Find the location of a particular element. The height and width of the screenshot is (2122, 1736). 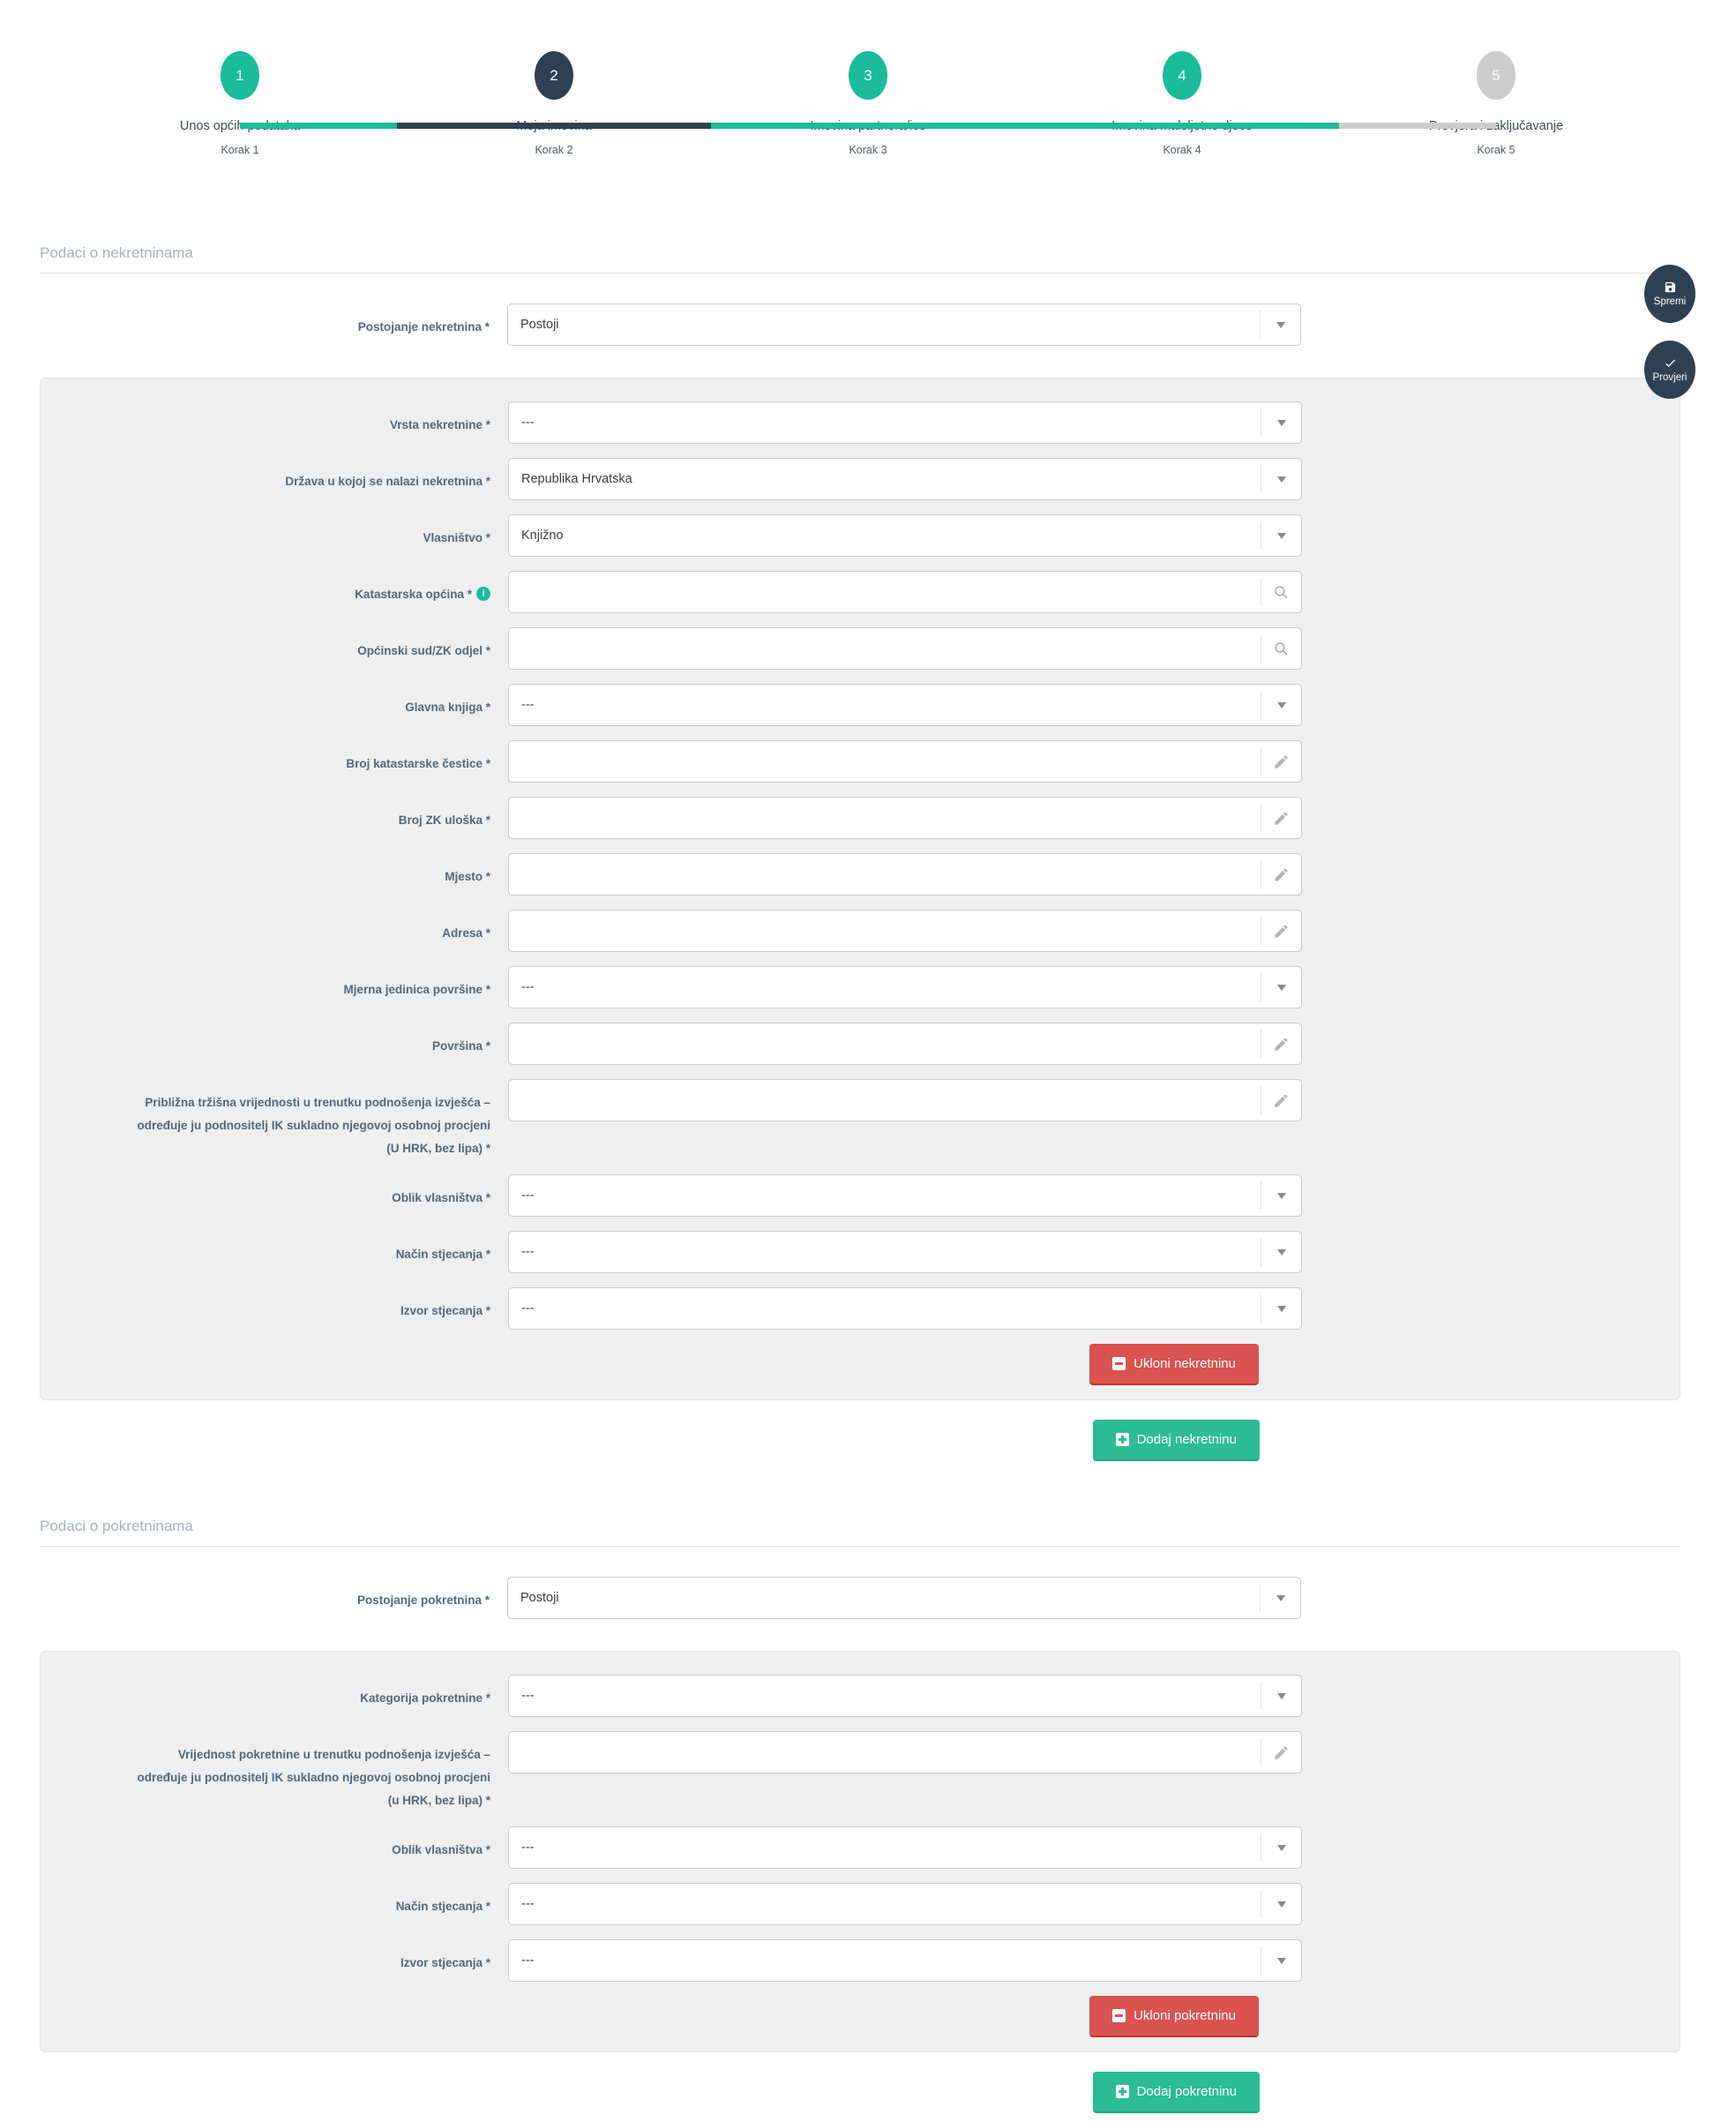

mjesto-input is located at coordinates (905, 875).